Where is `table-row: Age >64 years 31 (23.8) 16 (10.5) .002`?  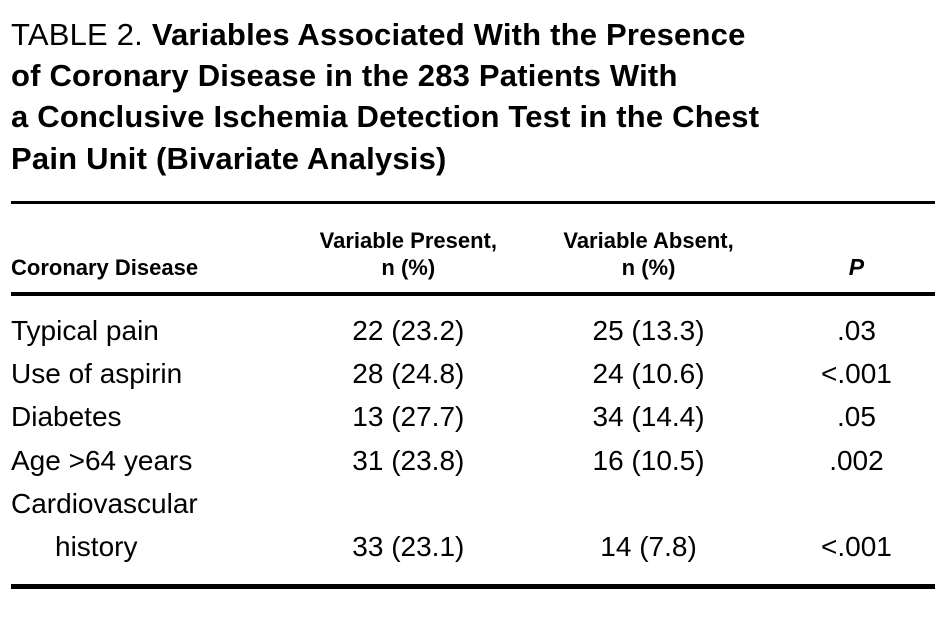 table-row: Age >64 years 31 (23.8) 16 (10.5) .002 is located at coordinates (473, 460).